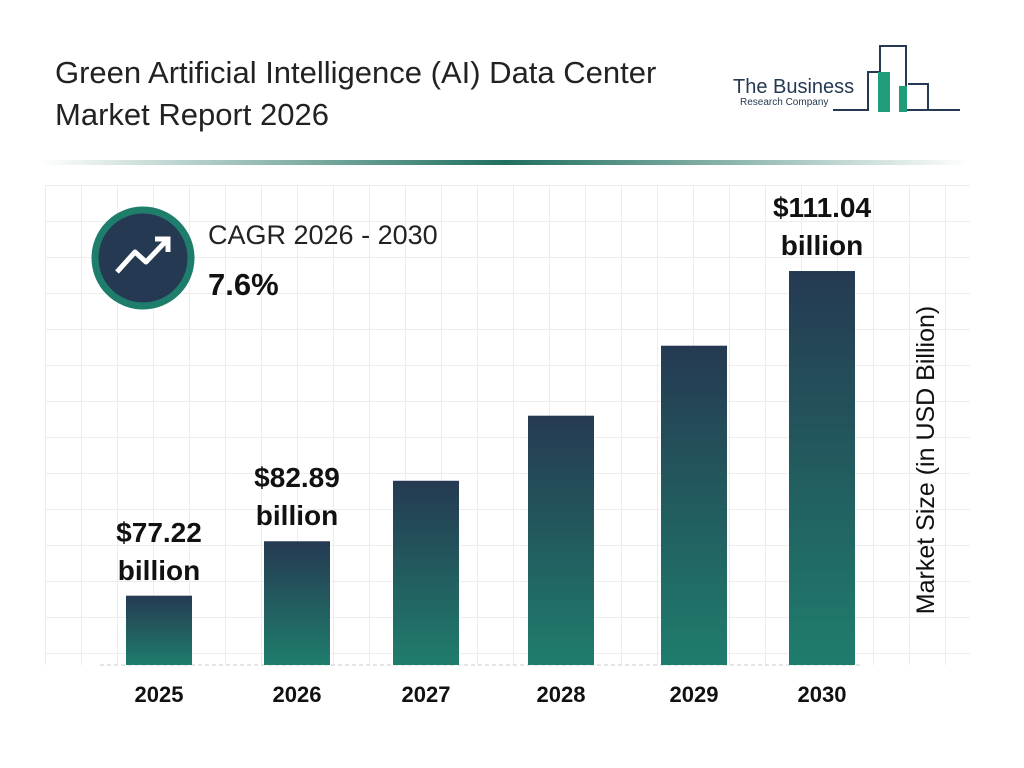 This screenshot has height=768, width=1024. Describe the element at coordinates (142, 256) in the screenshot. I see `cagr-arrow` at that location.